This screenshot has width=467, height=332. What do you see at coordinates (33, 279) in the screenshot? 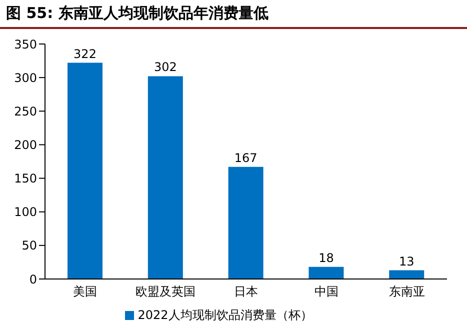
I see `y-tick-label: 0` at bounding box center [33, 279].